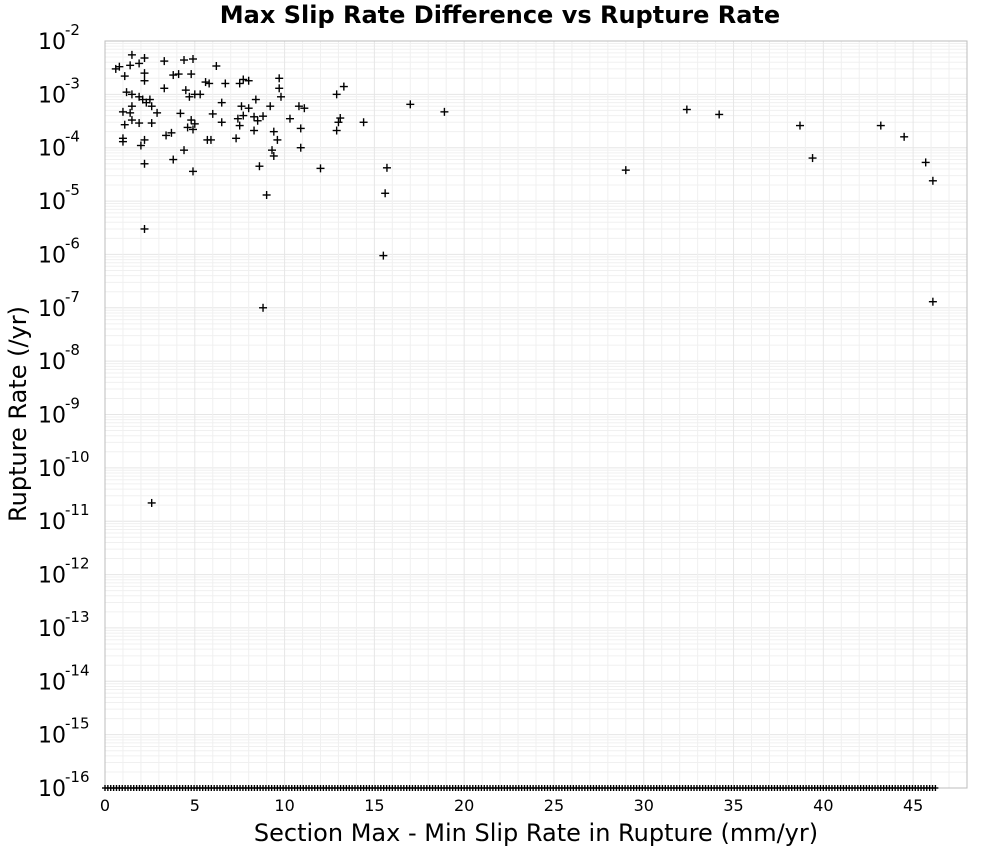 The width and height of the screenshot is (1000, 850). I want to click on y-tick-exponent: -4, so click(72, 137).